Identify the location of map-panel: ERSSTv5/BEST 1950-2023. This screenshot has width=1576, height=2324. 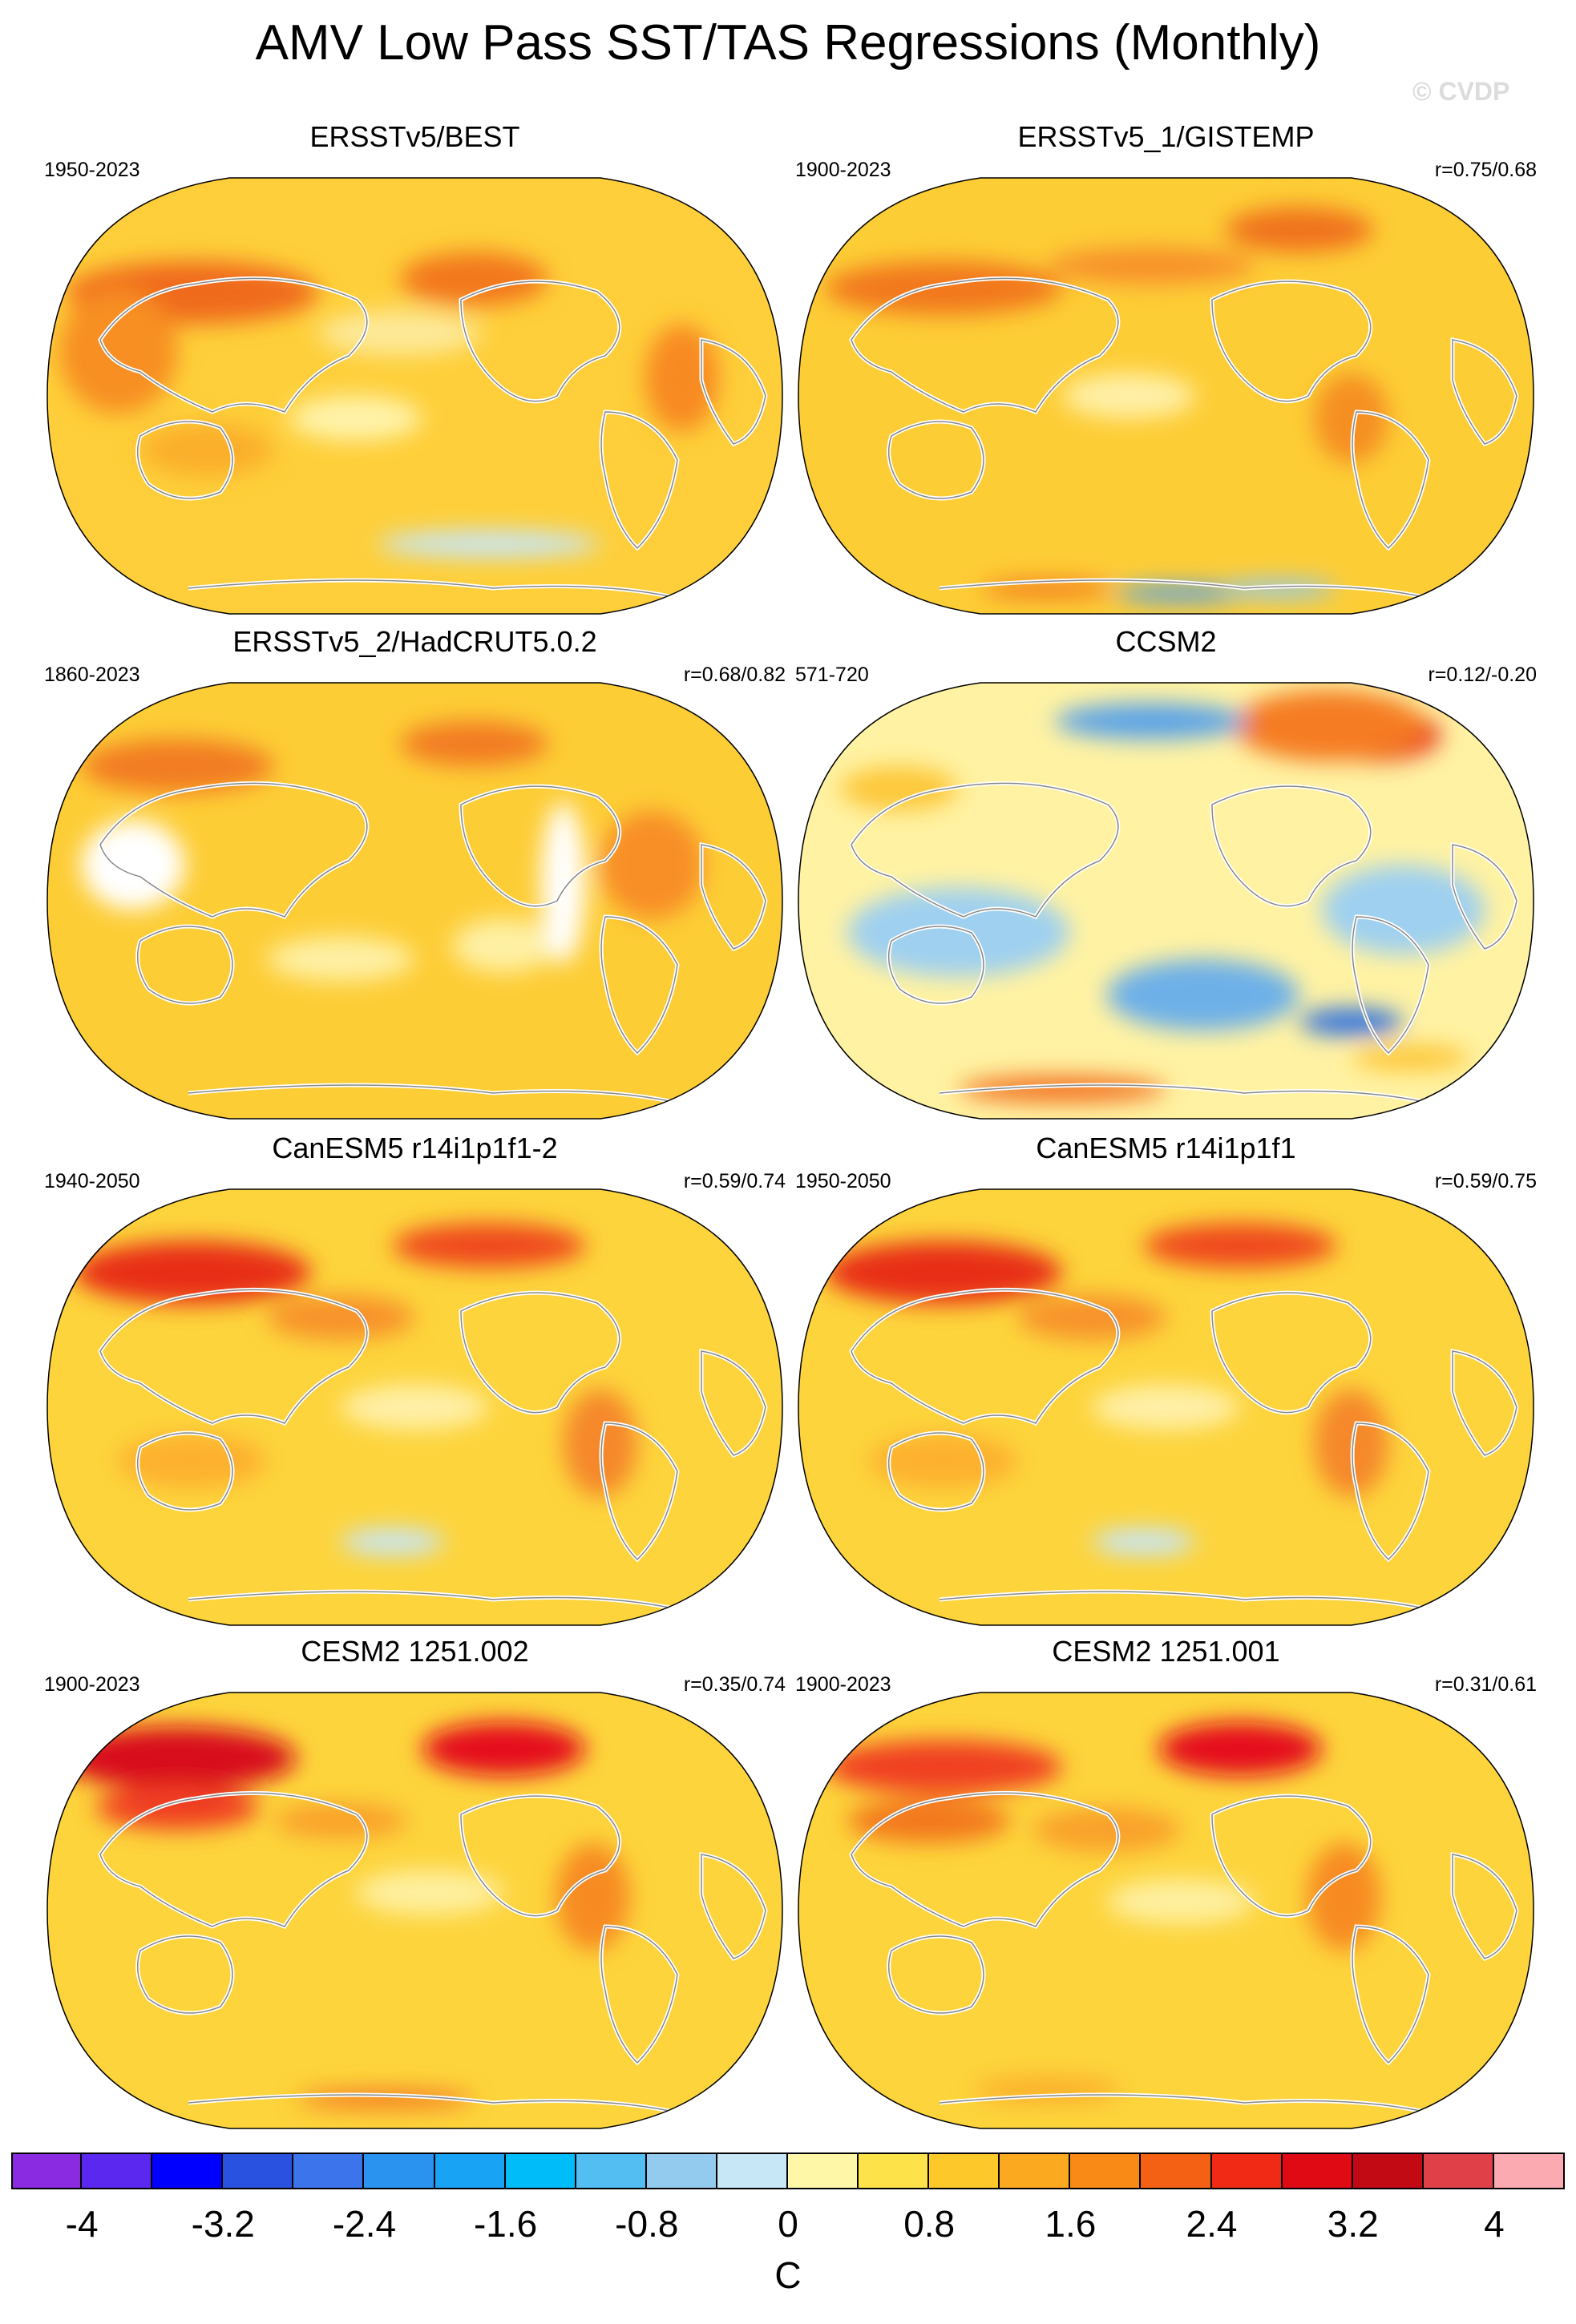
(415, 384).